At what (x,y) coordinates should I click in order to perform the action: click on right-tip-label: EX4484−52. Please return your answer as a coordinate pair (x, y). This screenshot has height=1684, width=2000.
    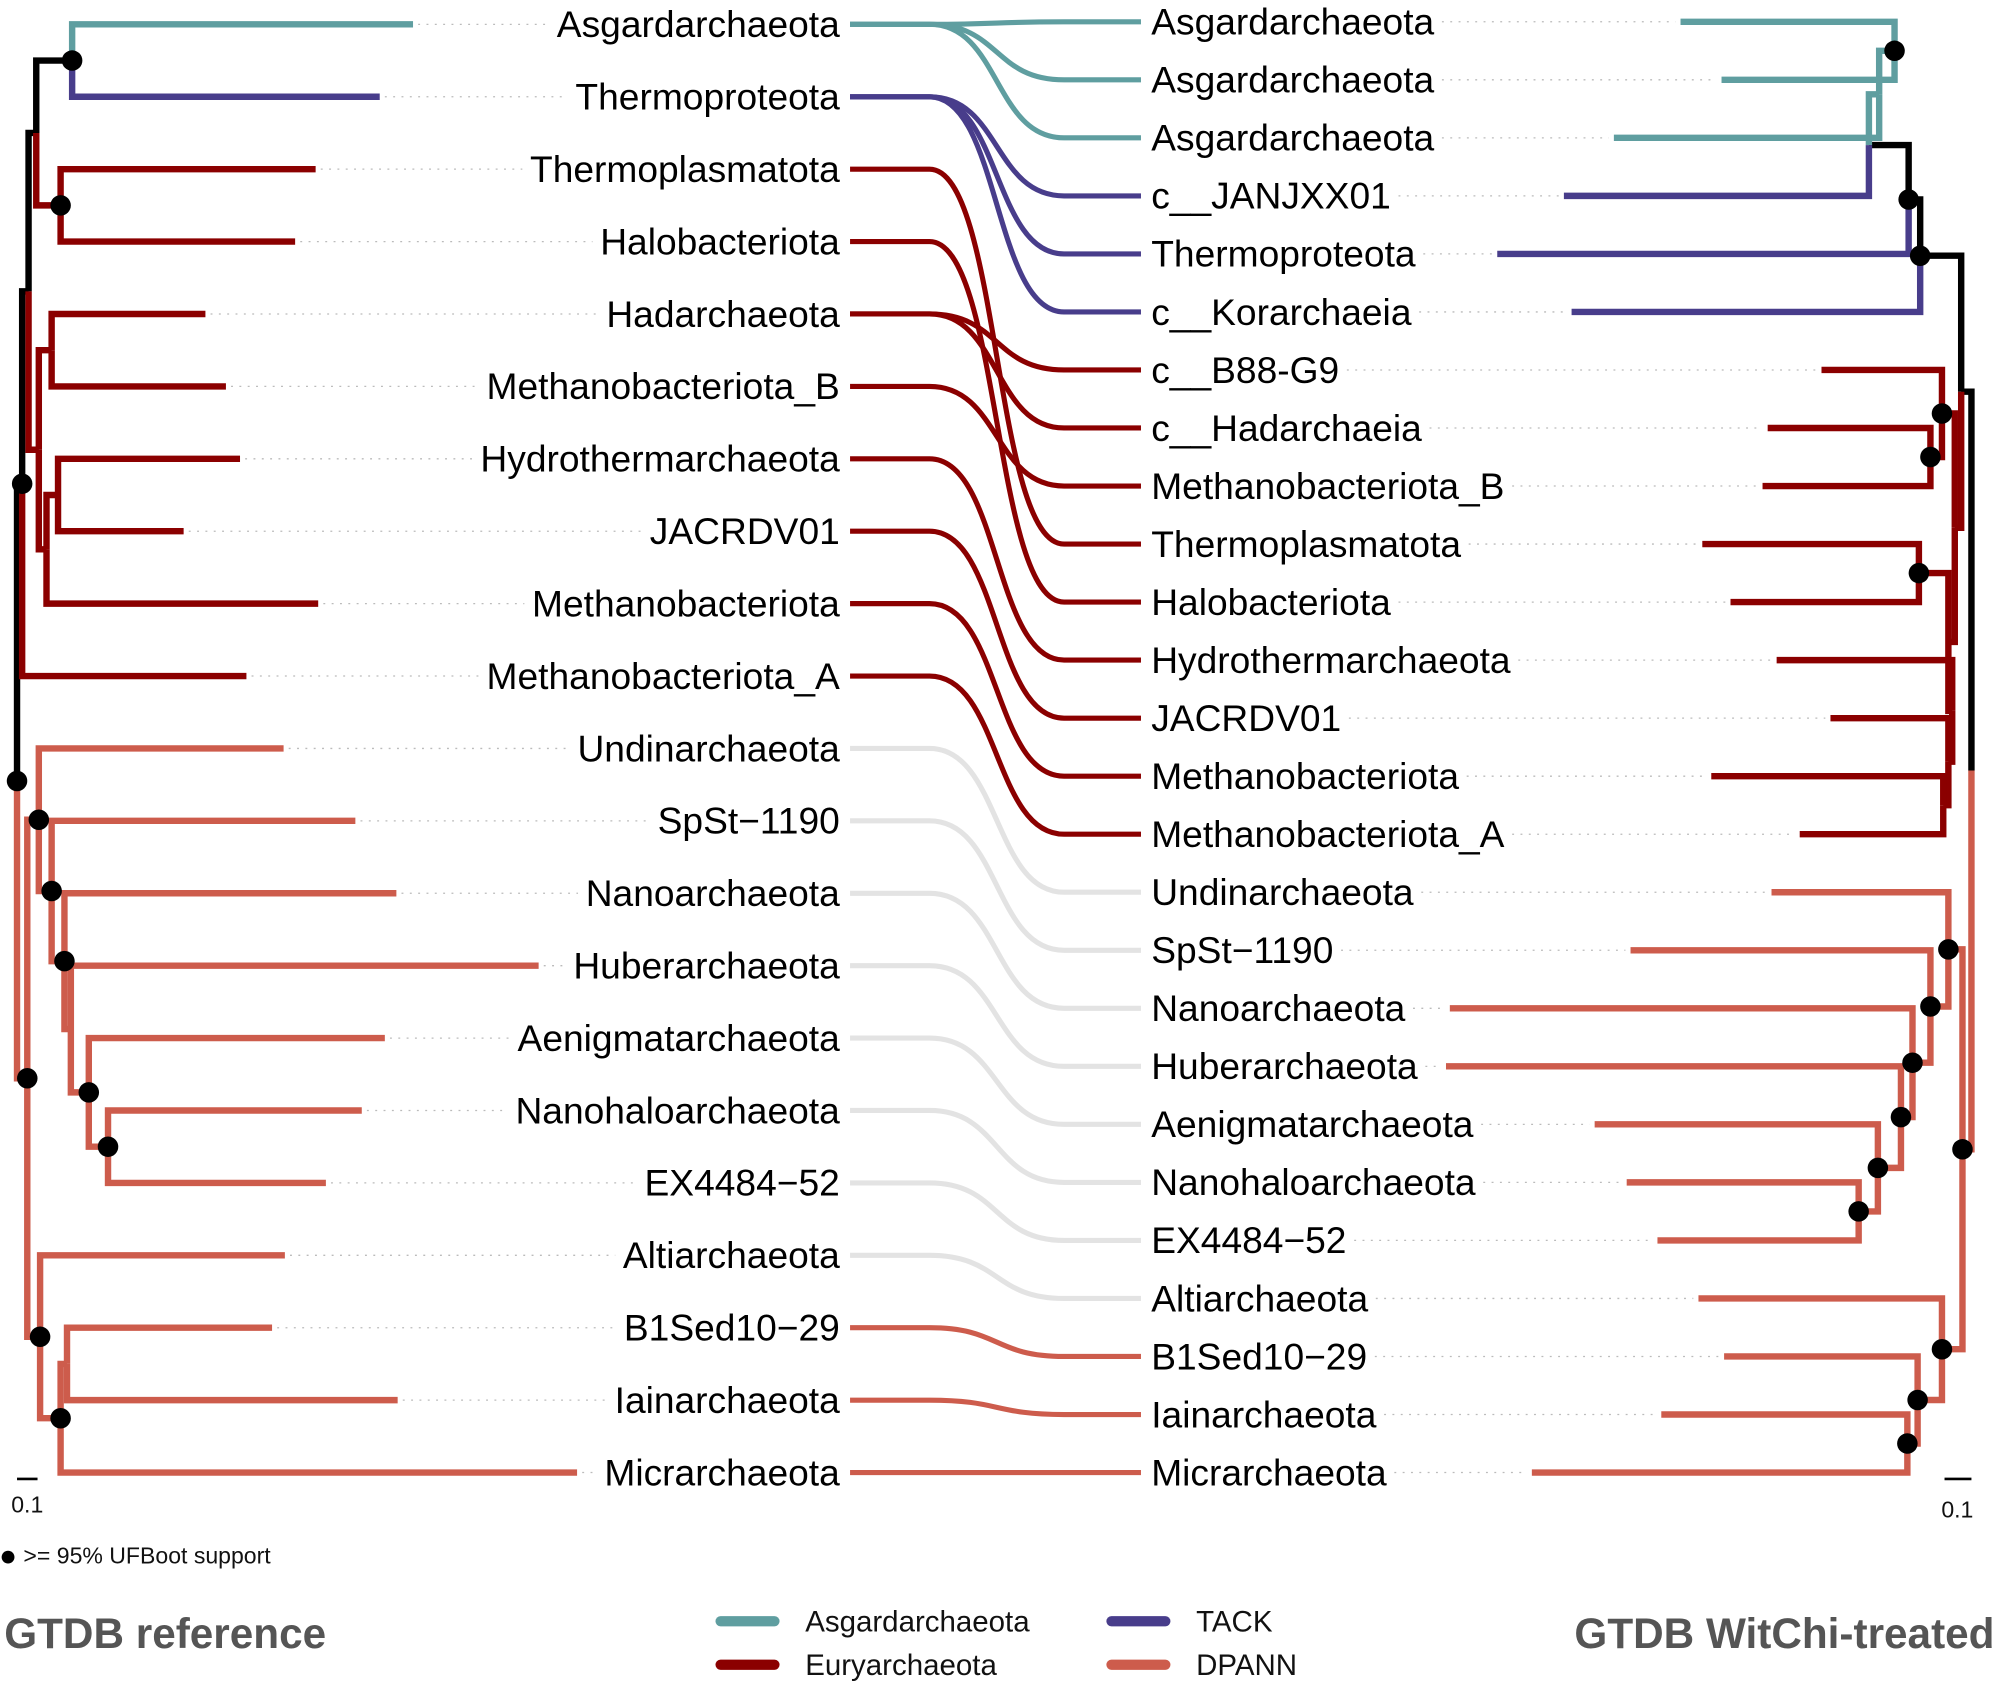
    Looking at the image, I should click on (1248, 1240).